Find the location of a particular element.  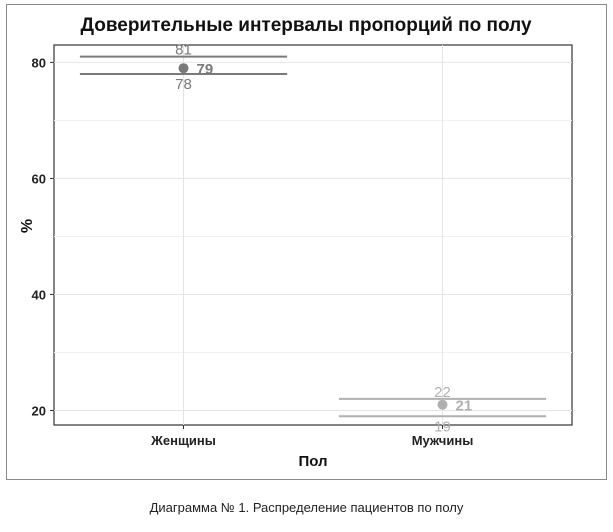

x-tick-label: Женщины is located at coordinates (183, 440).